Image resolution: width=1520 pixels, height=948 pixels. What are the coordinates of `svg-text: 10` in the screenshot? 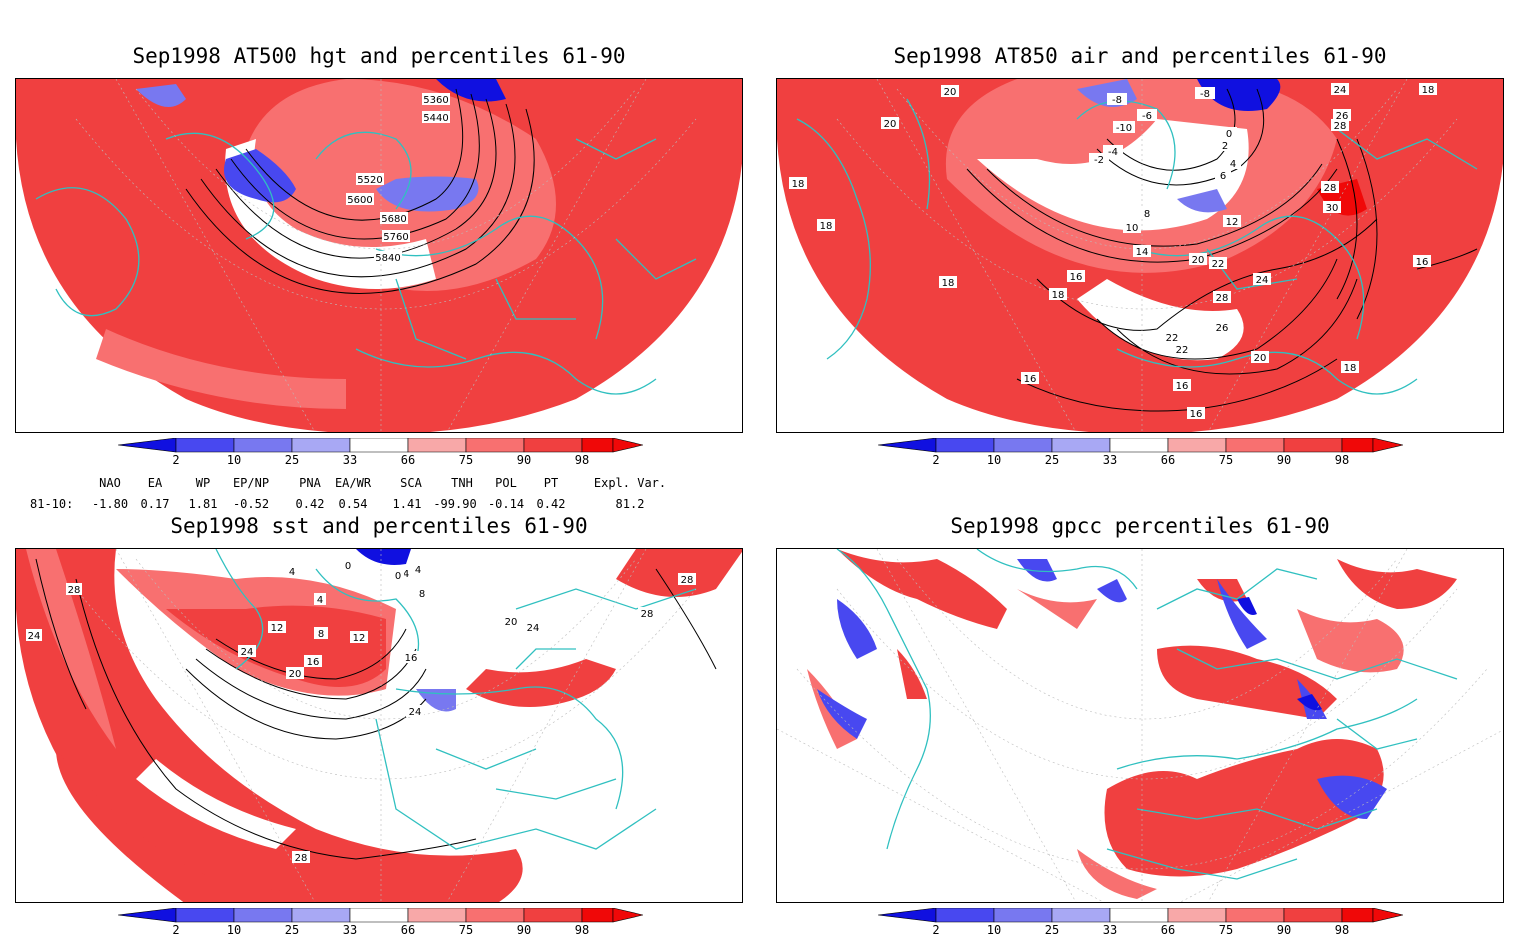 It's located at (1132, 228).